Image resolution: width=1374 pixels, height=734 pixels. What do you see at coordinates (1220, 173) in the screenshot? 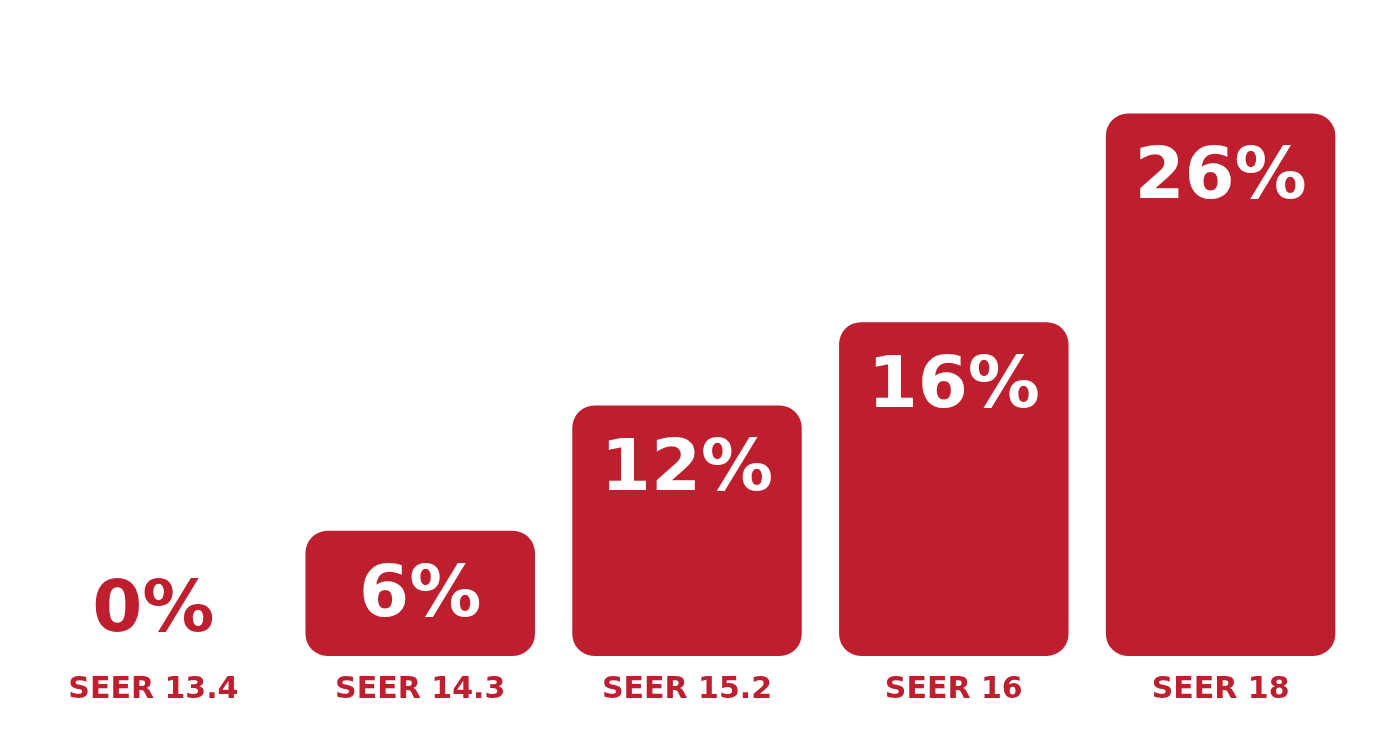
I see `data-label: 26%` at bounding box center [1220, 173].